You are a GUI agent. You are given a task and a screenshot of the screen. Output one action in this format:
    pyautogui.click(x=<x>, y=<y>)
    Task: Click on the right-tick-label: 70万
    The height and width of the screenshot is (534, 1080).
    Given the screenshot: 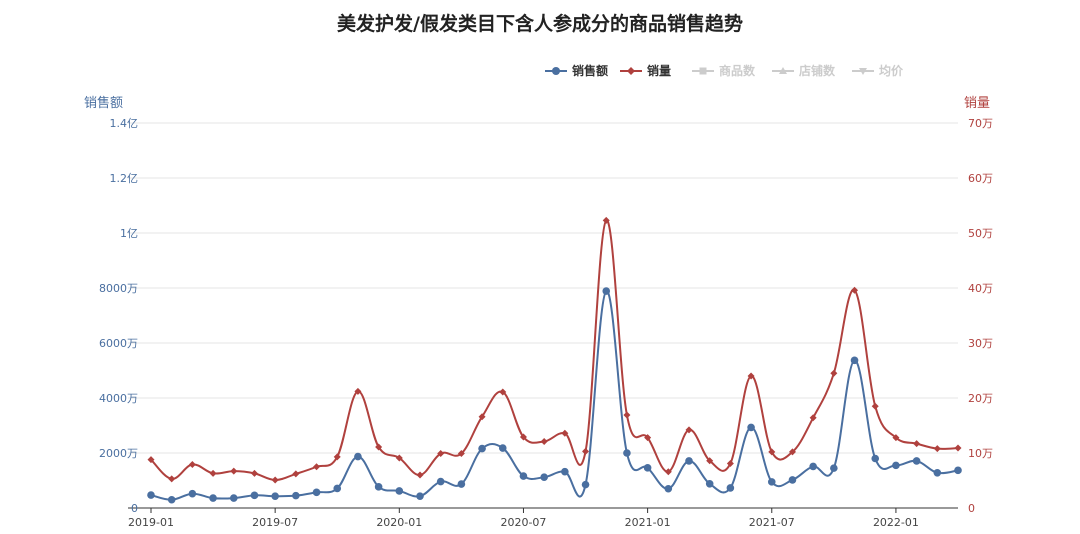 What is the action you would take?
    pyautogui.click(x=980, y=123)
    